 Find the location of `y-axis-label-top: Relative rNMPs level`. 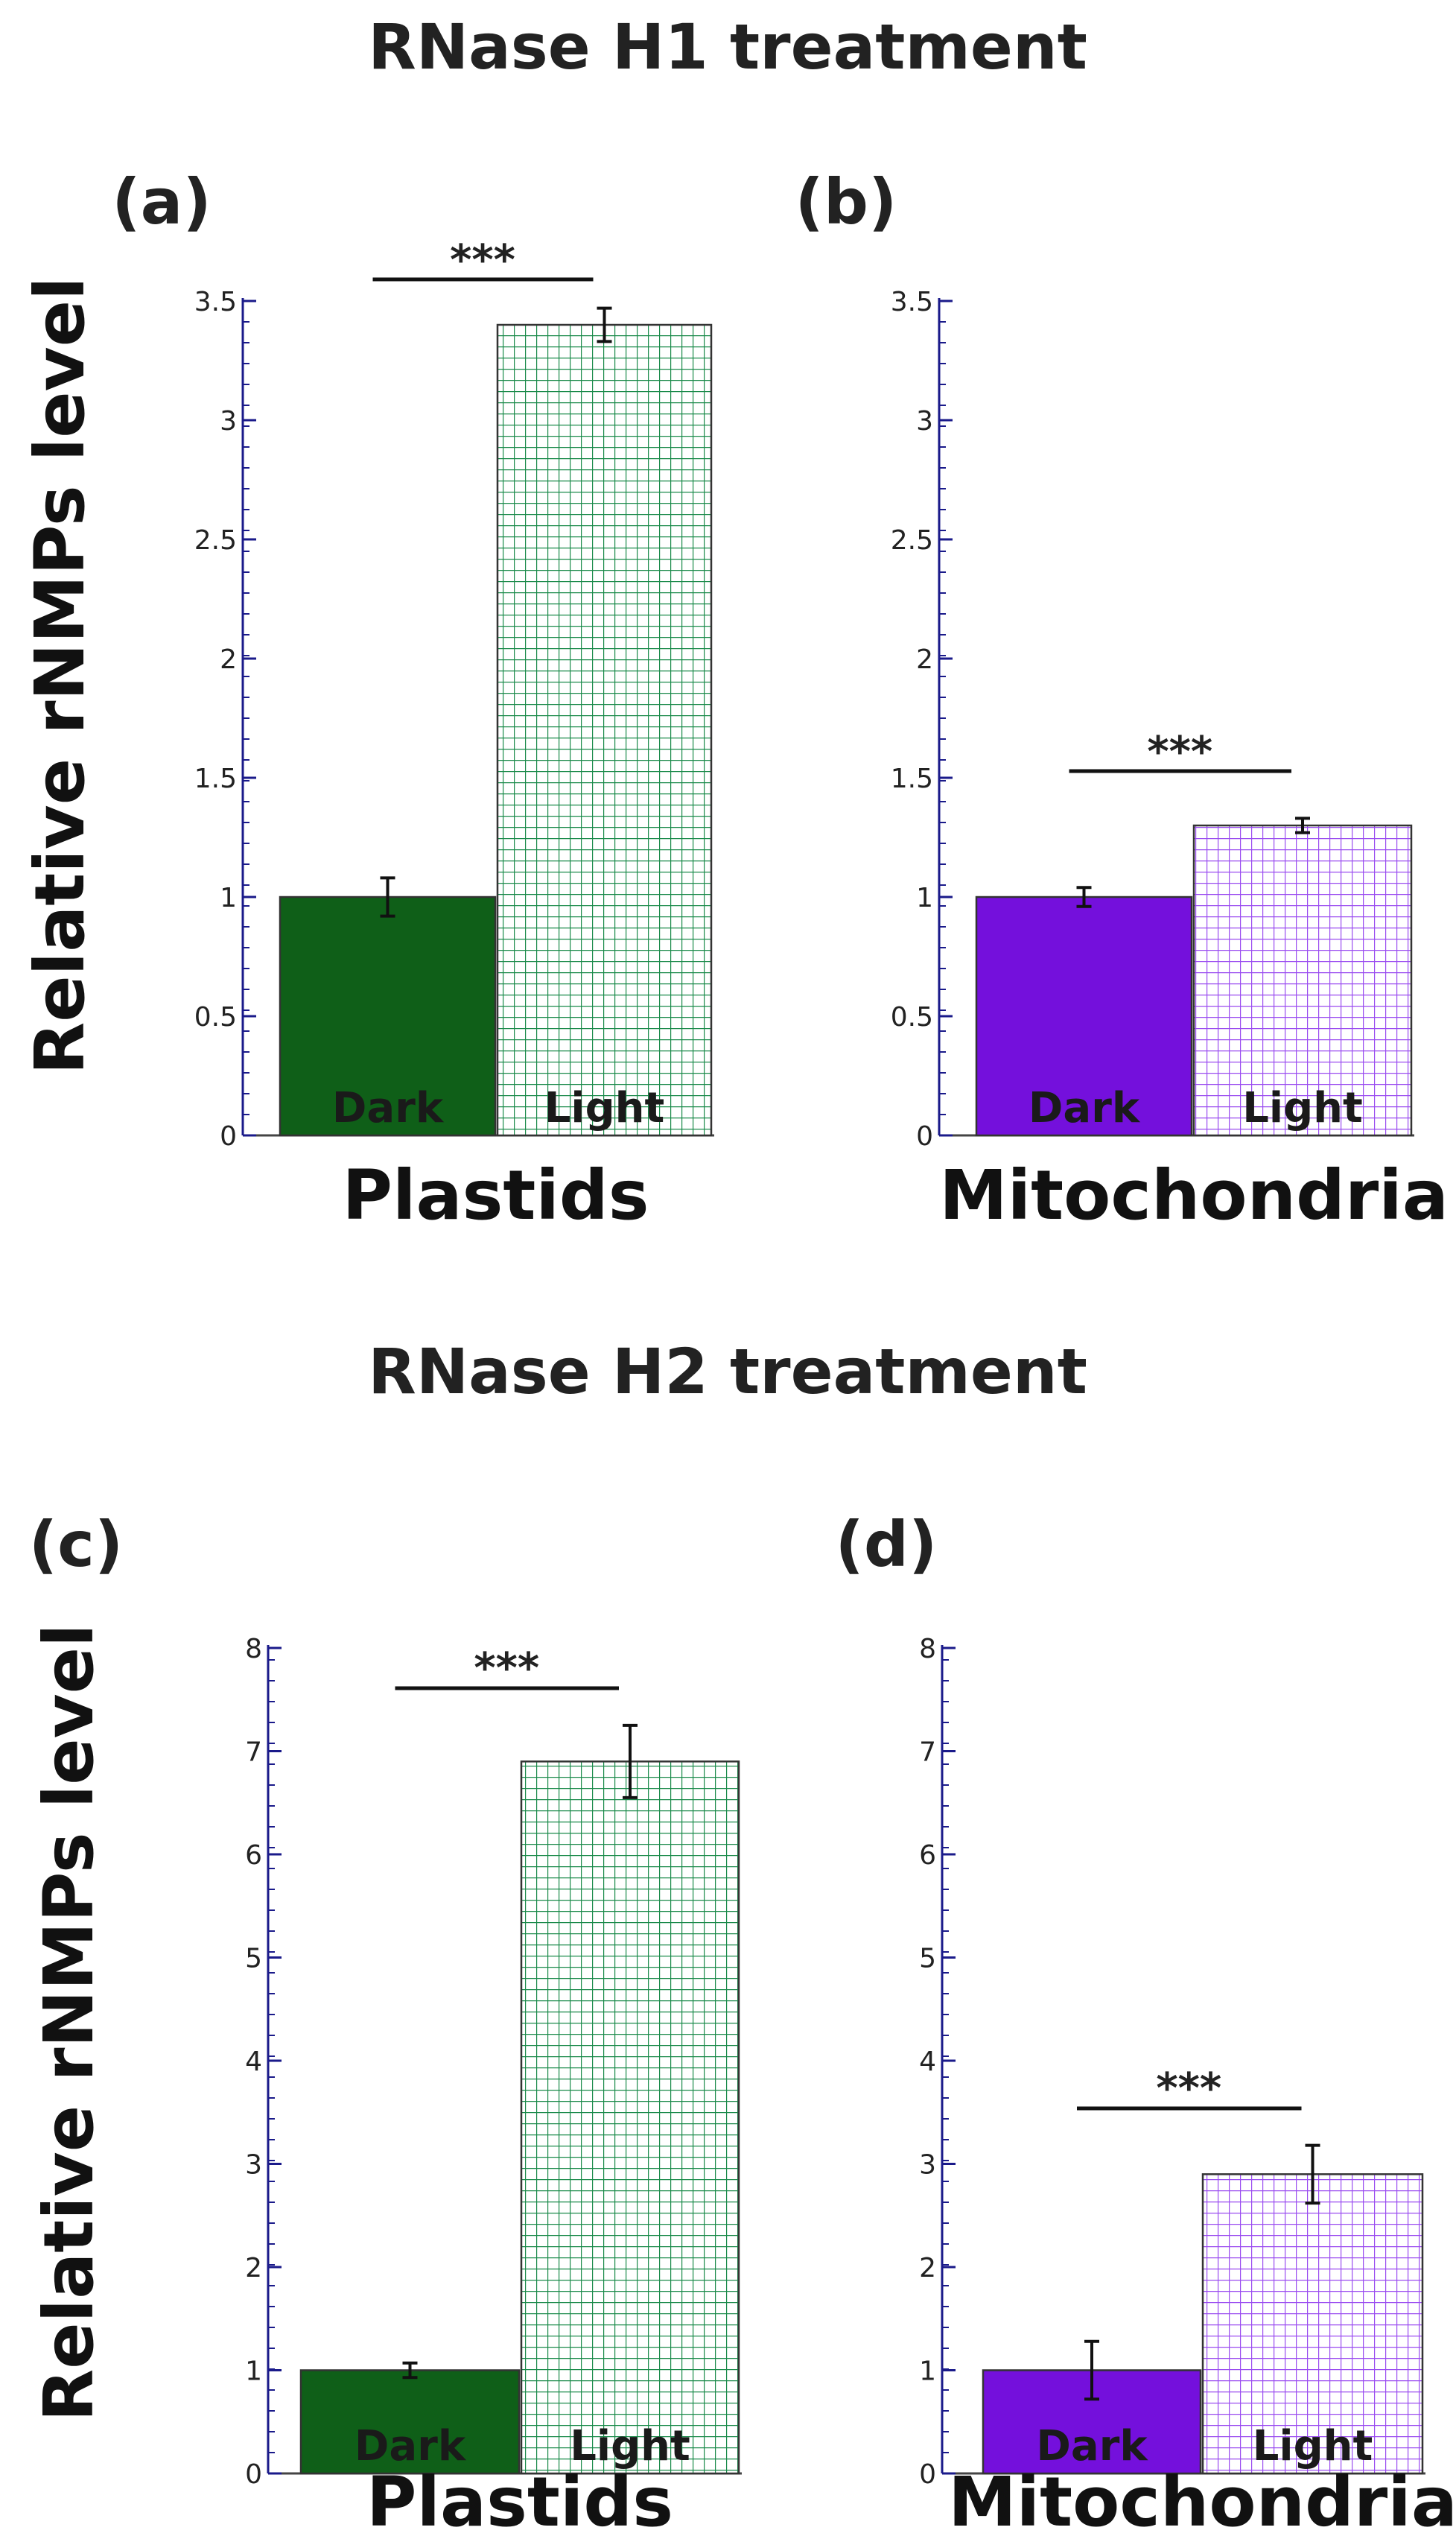

y-axis-label-top: Relative rNMPs level is located at coordinates (60, 675).